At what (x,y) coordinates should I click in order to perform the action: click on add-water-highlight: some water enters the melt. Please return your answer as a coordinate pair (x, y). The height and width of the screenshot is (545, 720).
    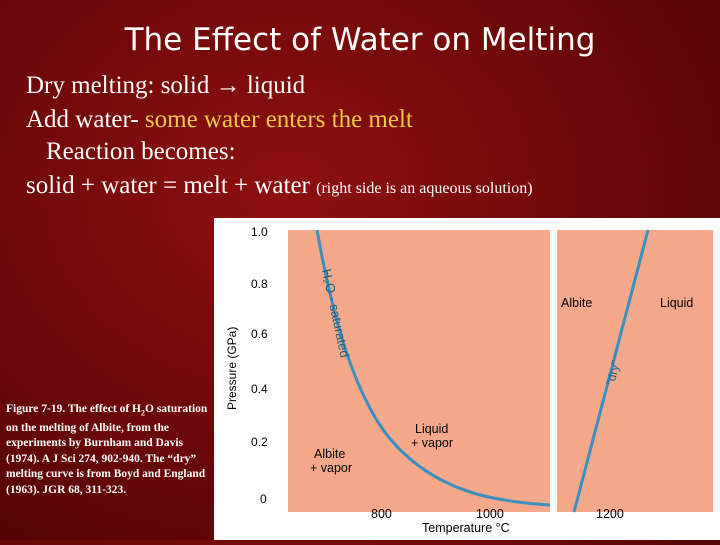
    Looking at the image, I should click on (278, 119).